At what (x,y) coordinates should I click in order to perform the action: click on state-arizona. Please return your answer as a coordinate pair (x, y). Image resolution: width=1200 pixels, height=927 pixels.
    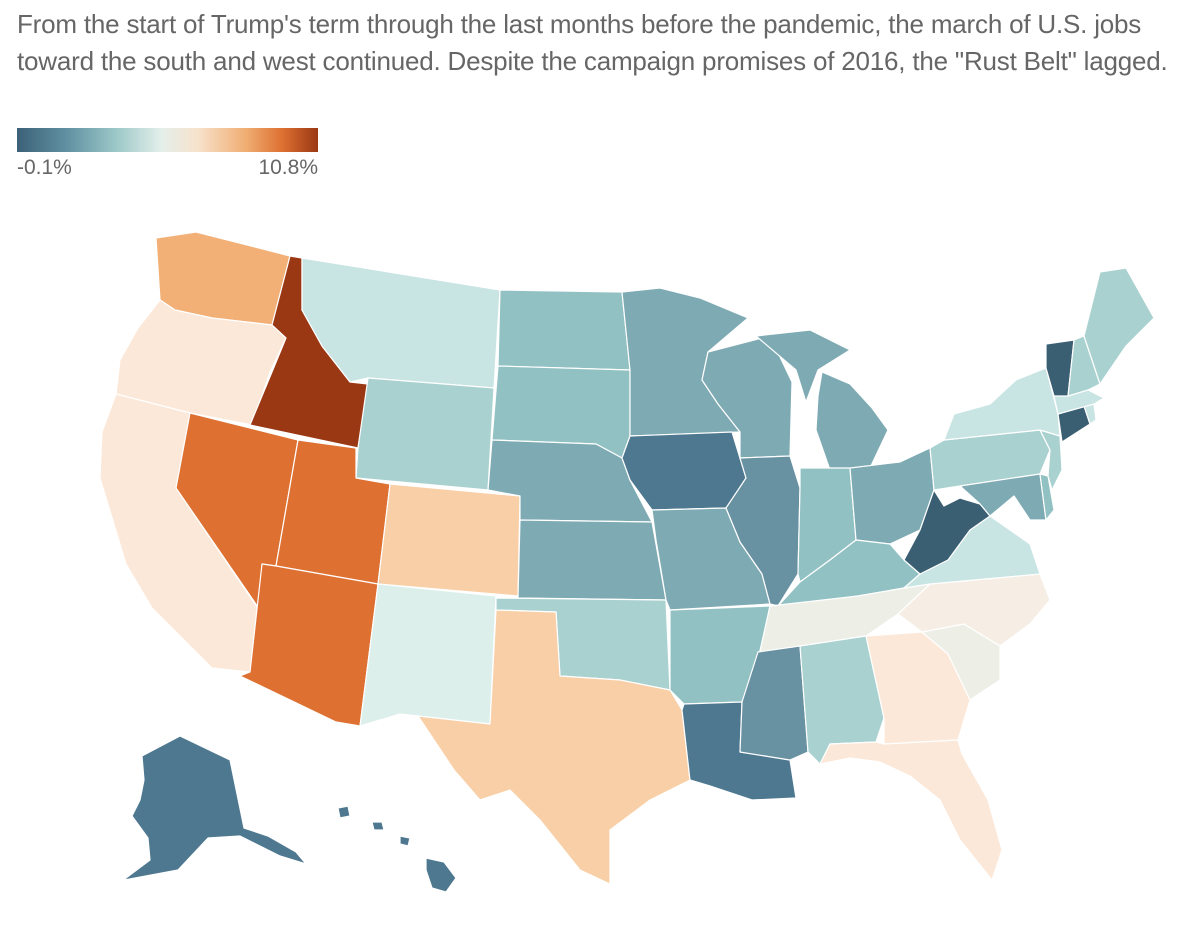
    Looking at the image, I should click on (309, 645).